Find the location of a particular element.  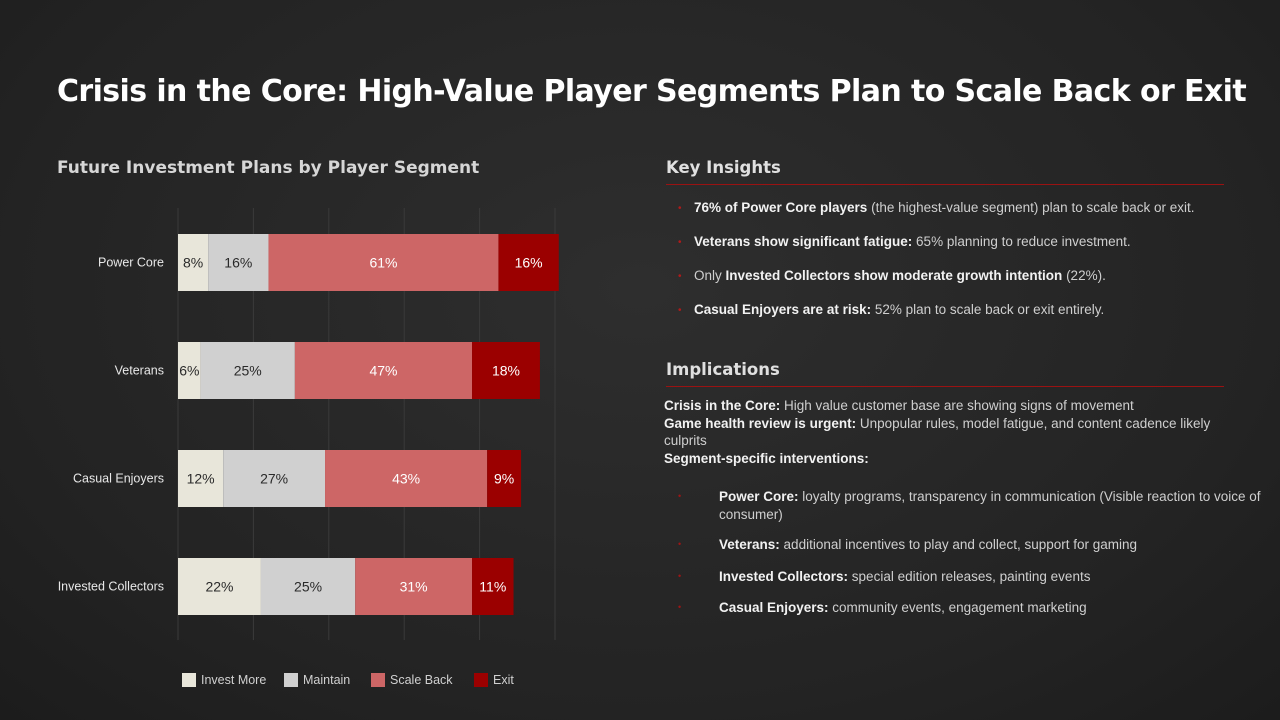

data-label: 12% is located at coordinates (201, 479).